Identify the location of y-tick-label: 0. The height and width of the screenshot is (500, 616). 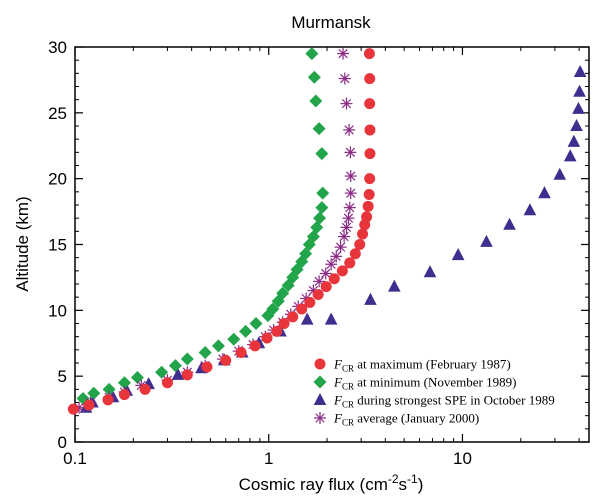
(62, 442).